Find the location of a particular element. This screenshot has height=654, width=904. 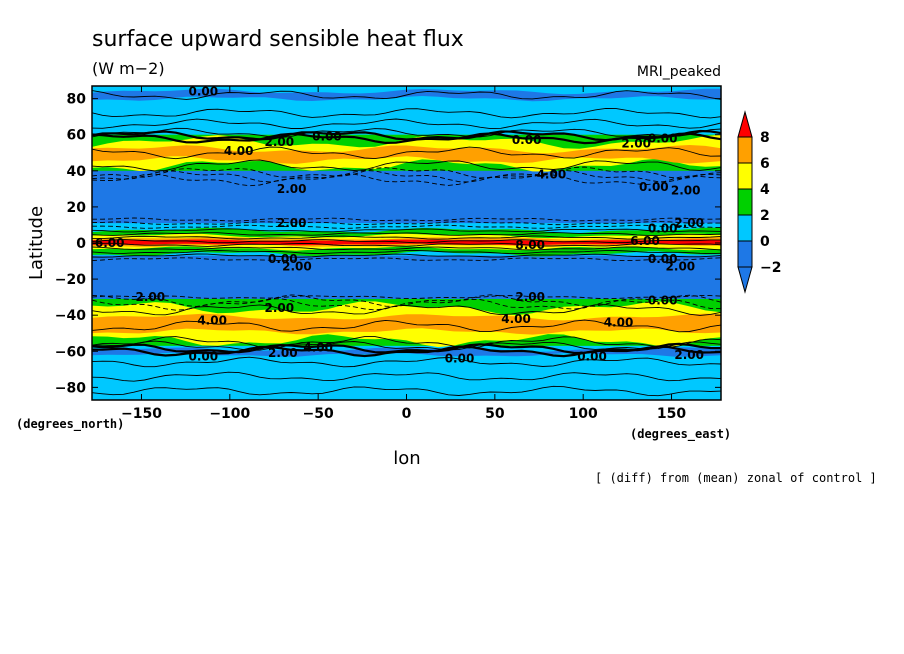

colorbar-label: 6 is located at coordinates (765, 164).